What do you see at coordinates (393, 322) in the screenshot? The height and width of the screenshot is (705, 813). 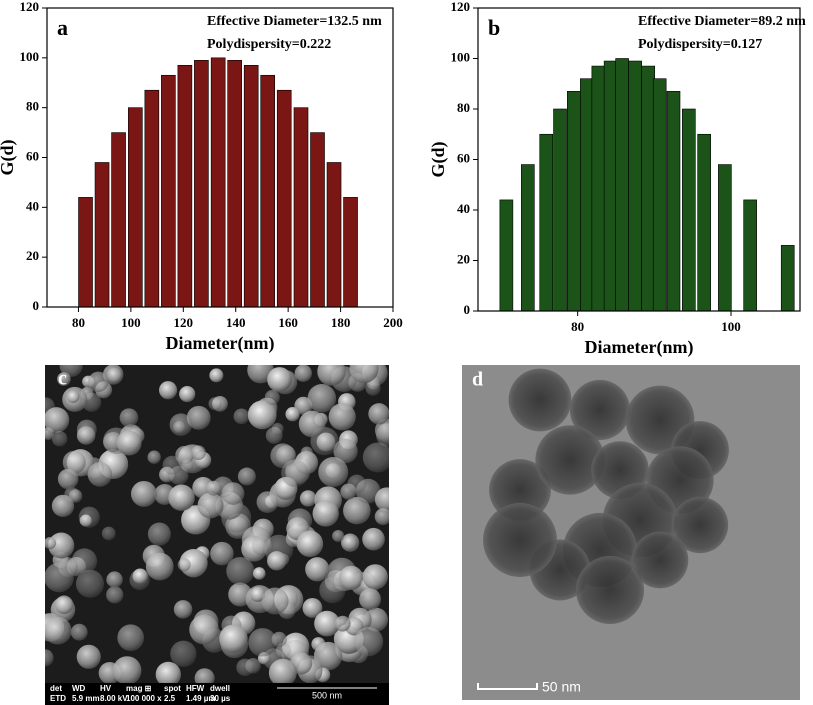 I see `x-tick-label: 200` at bounding box center [393, 322].